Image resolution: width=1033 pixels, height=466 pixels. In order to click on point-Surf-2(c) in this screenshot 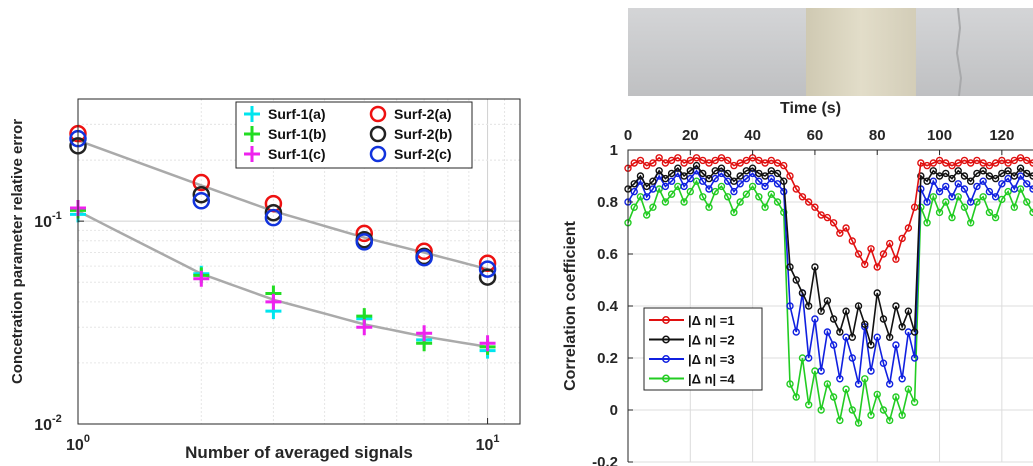, I will do `click(364, 242)`.